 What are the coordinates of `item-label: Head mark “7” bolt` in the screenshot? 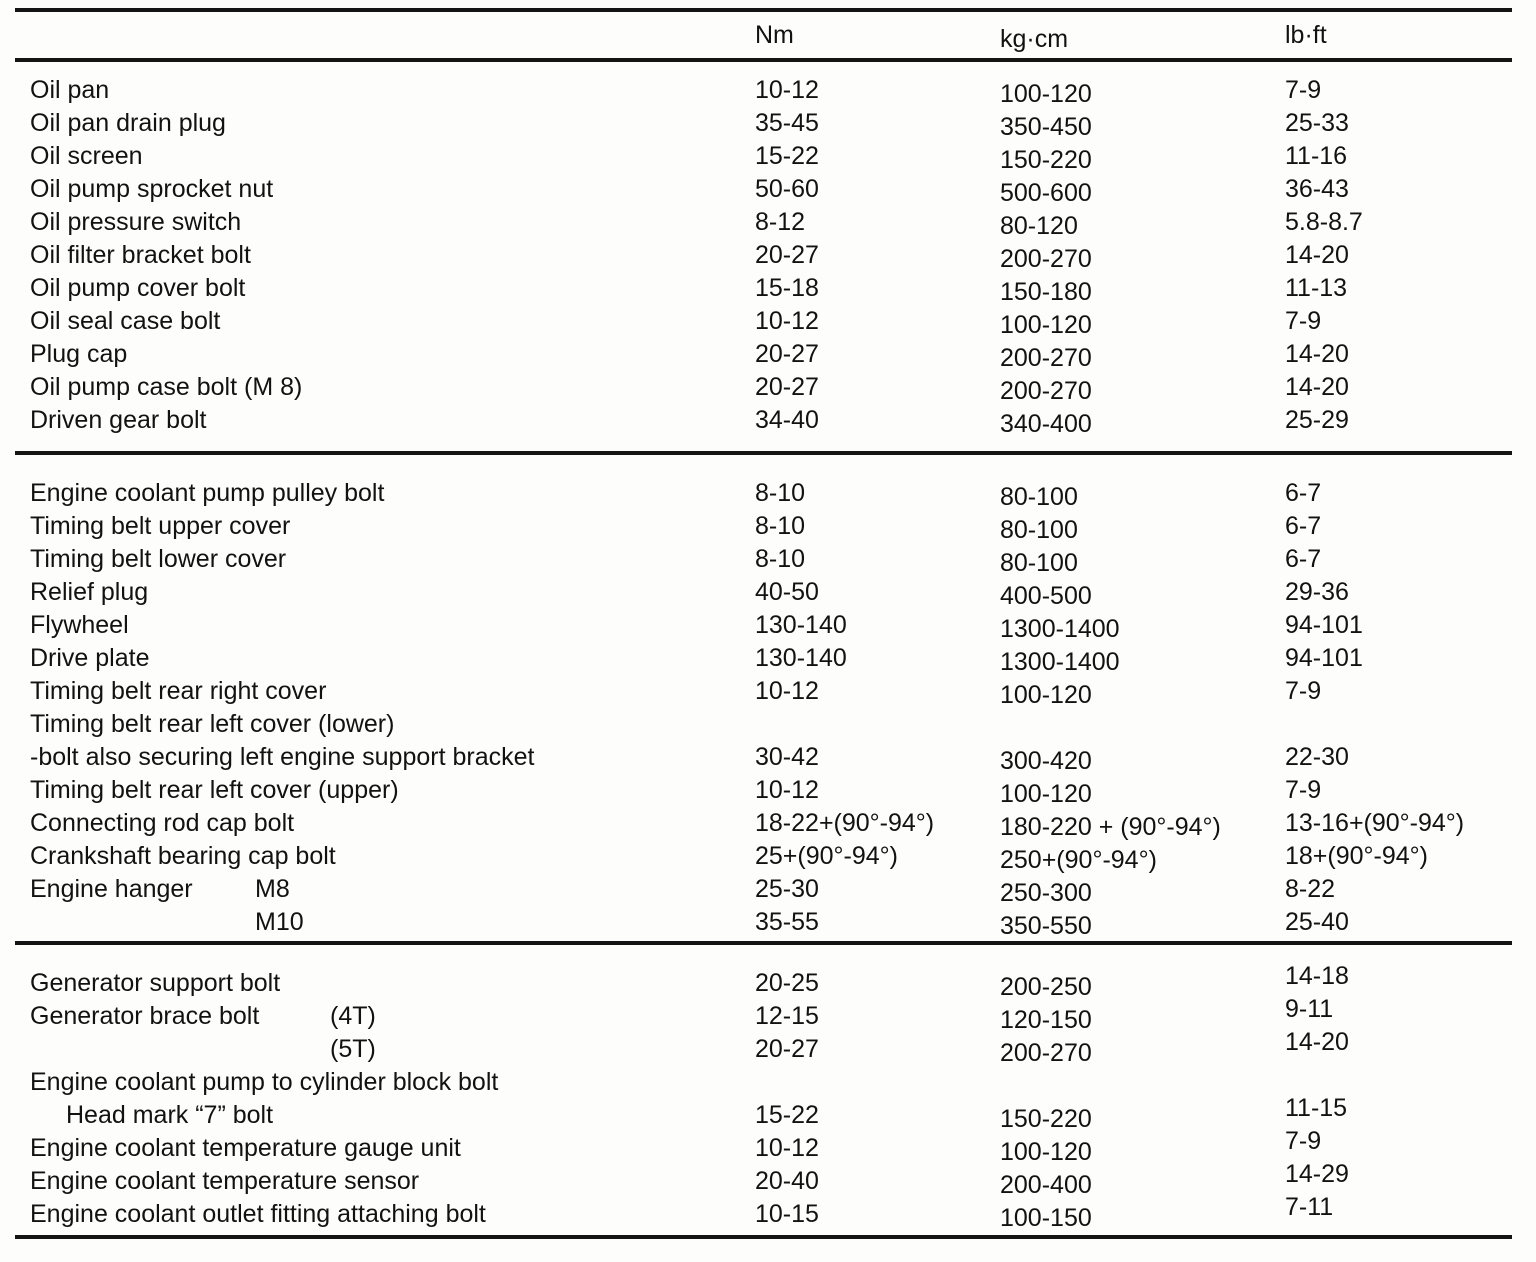 It's located at (170, 1115).